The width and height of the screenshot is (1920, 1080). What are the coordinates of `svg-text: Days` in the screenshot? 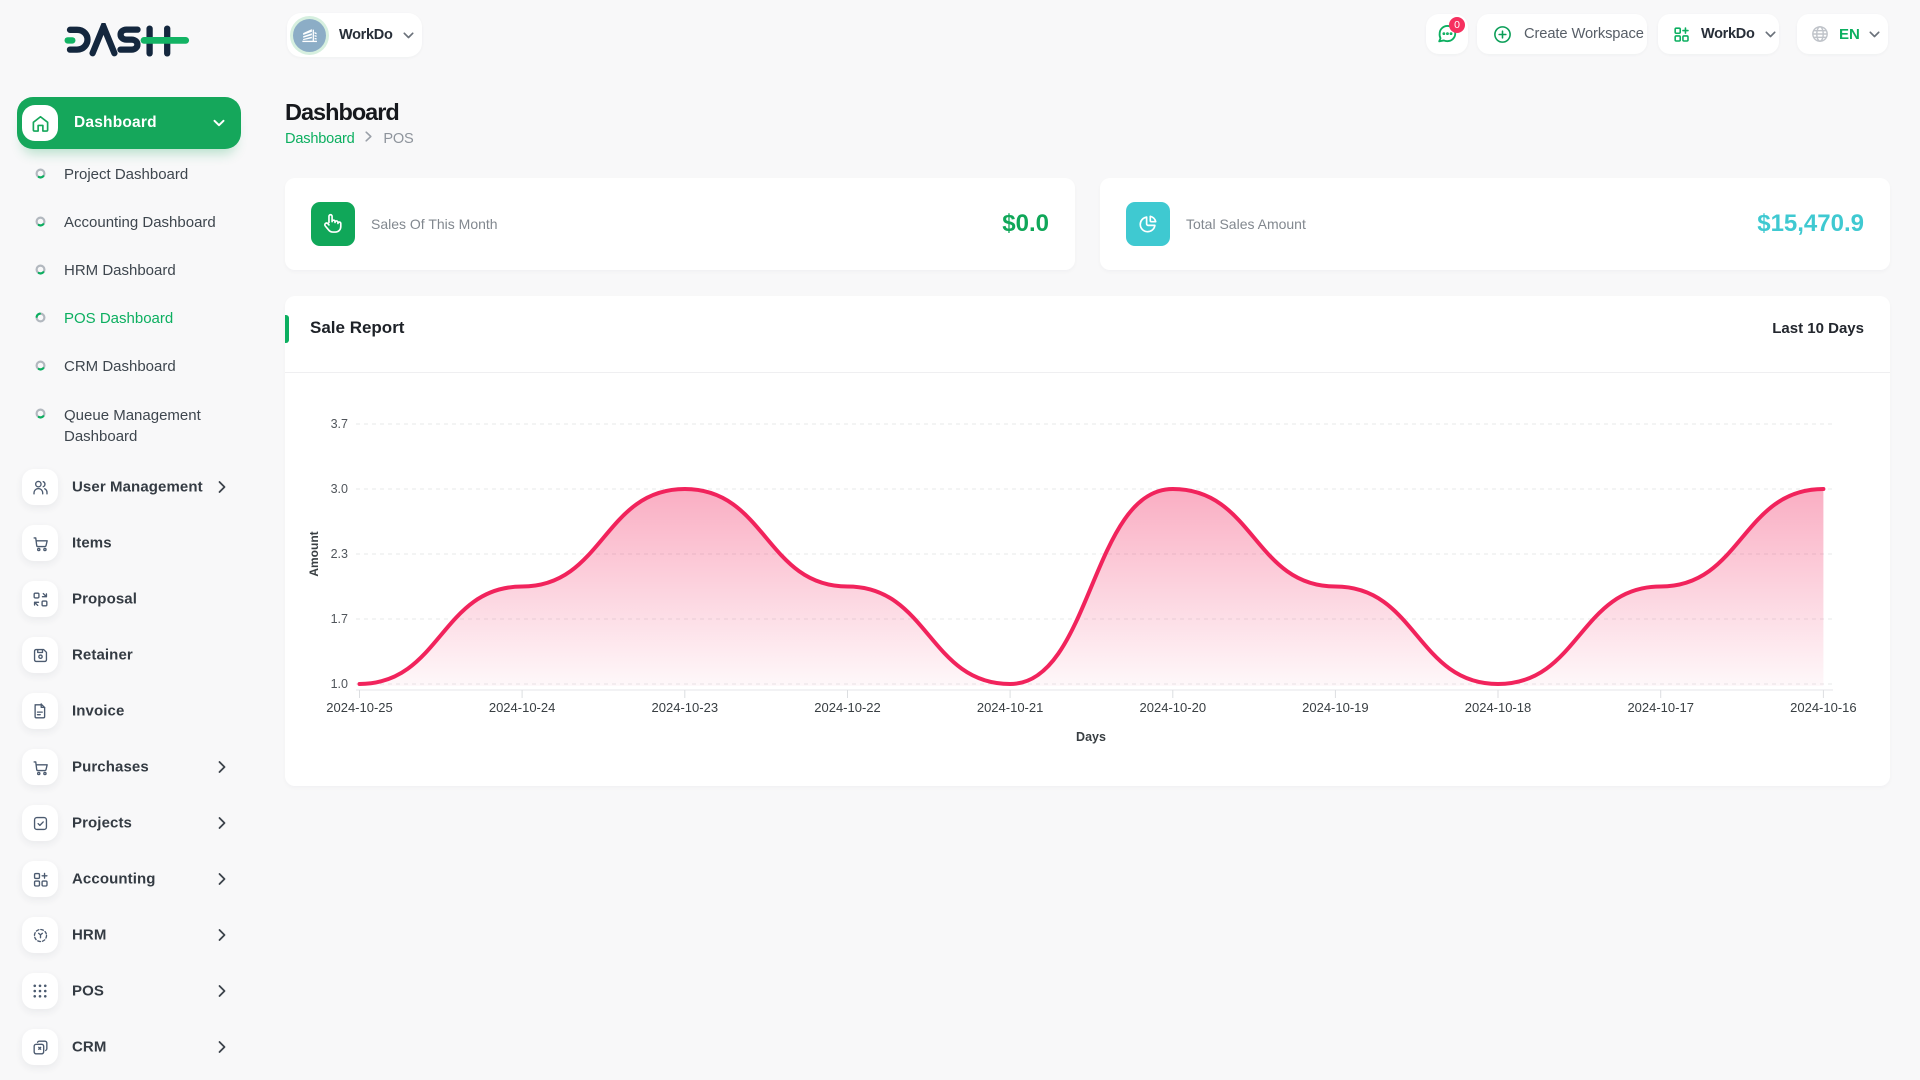 It's located at (1091, 737).